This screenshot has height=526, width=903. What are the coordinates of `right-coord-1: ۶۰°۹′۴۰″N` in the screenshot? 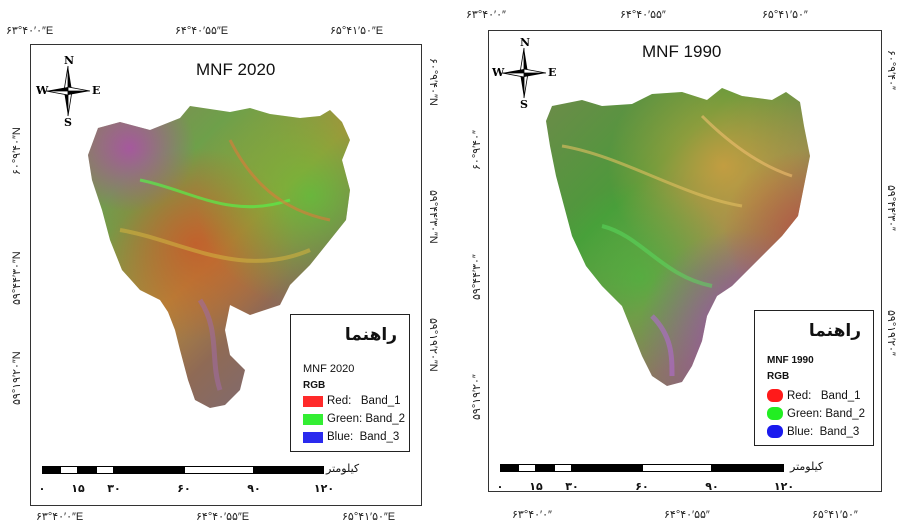 It's located at (433, 82).